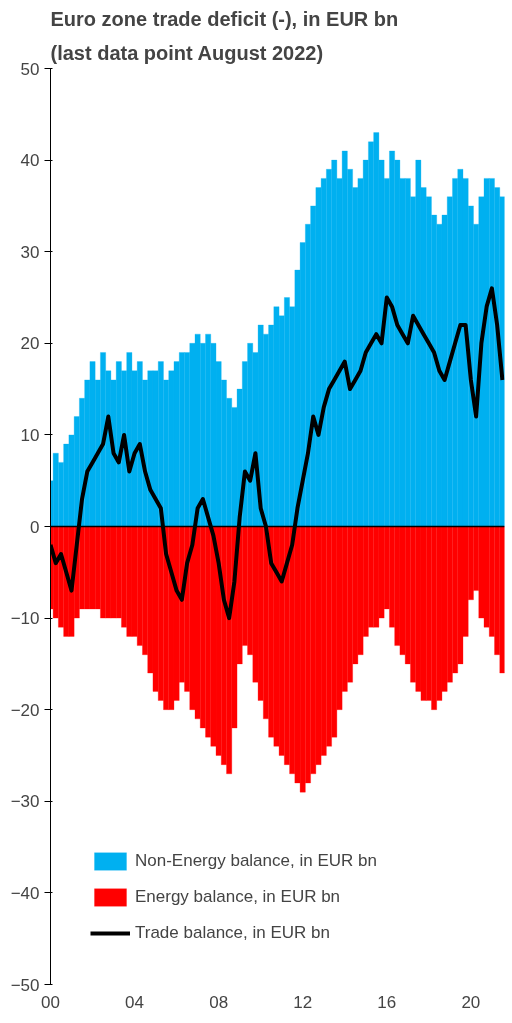 The height and width of the screenshot is (1023, 512). I want to click on chart-subtitle: (last data point August 2022), so click(187, 52).